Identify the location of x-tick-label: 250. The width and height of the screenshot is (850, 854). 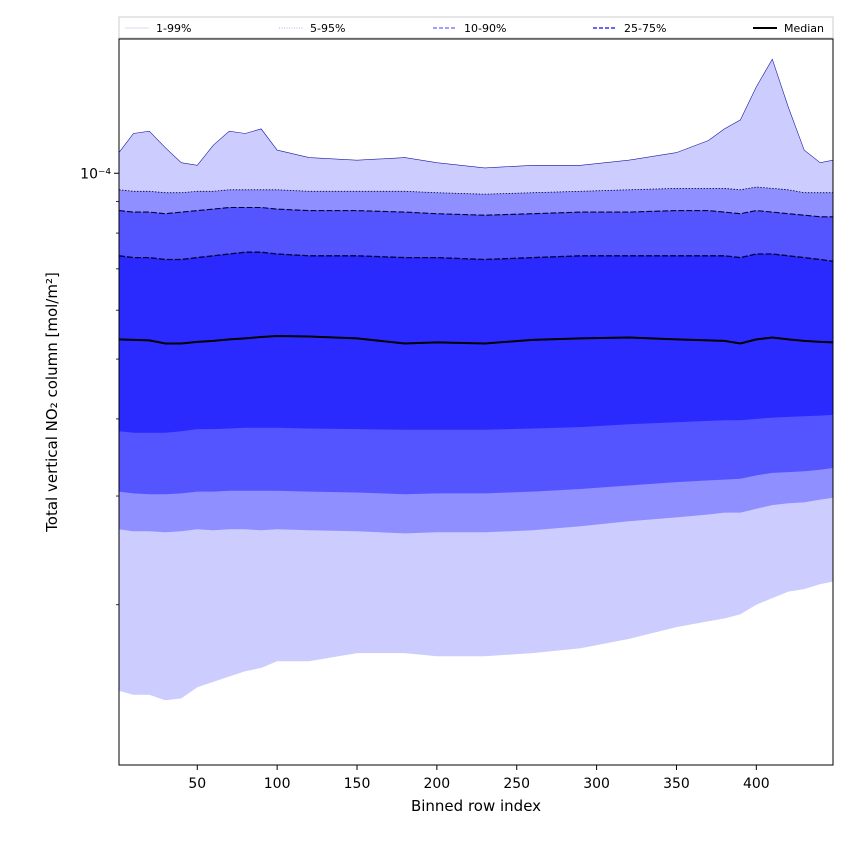
(516, 784).